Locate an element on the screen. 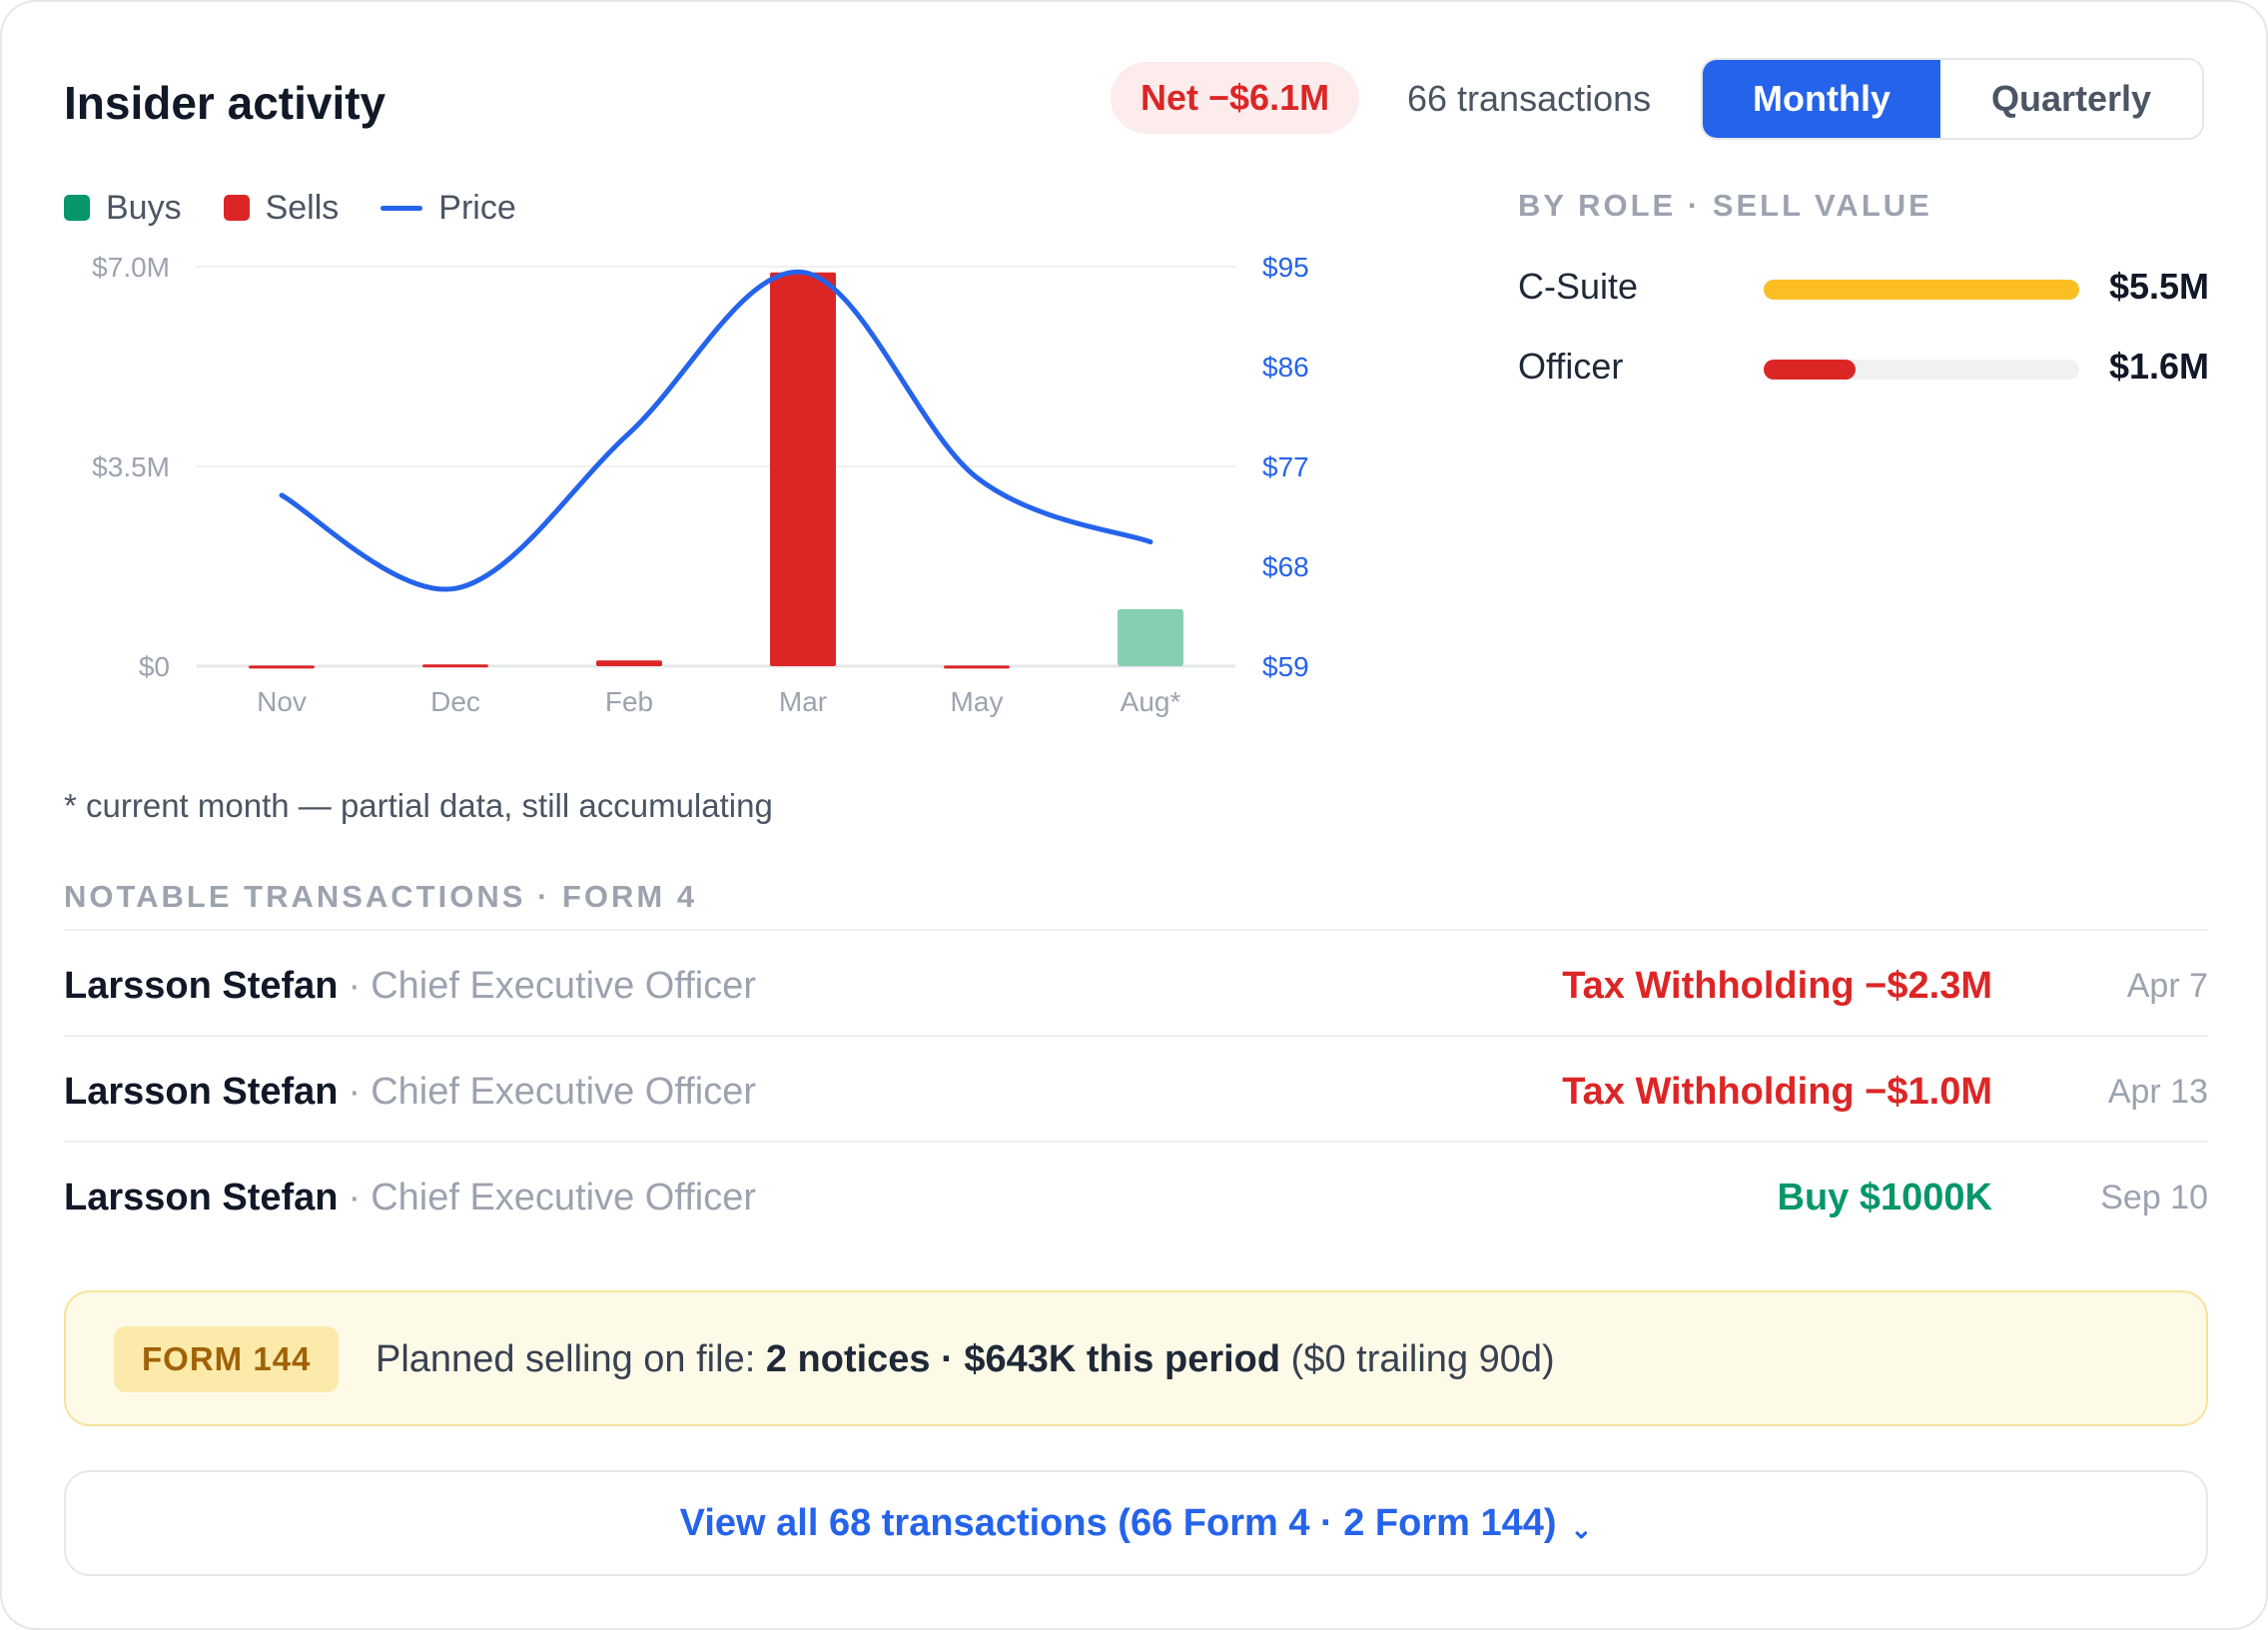 Image resolution: width=2268 pixels, height=1630 pixels. price-line is located at coordinates (716, 430).